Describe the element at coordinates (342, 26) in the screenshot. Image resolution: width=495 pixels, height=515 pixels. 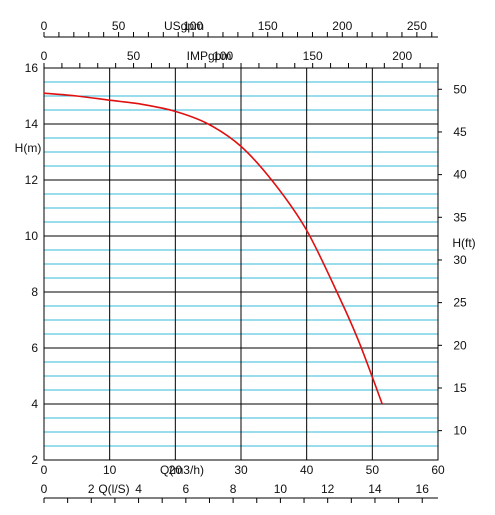
I see `top-usgpm-tick-label: 200` at that location.